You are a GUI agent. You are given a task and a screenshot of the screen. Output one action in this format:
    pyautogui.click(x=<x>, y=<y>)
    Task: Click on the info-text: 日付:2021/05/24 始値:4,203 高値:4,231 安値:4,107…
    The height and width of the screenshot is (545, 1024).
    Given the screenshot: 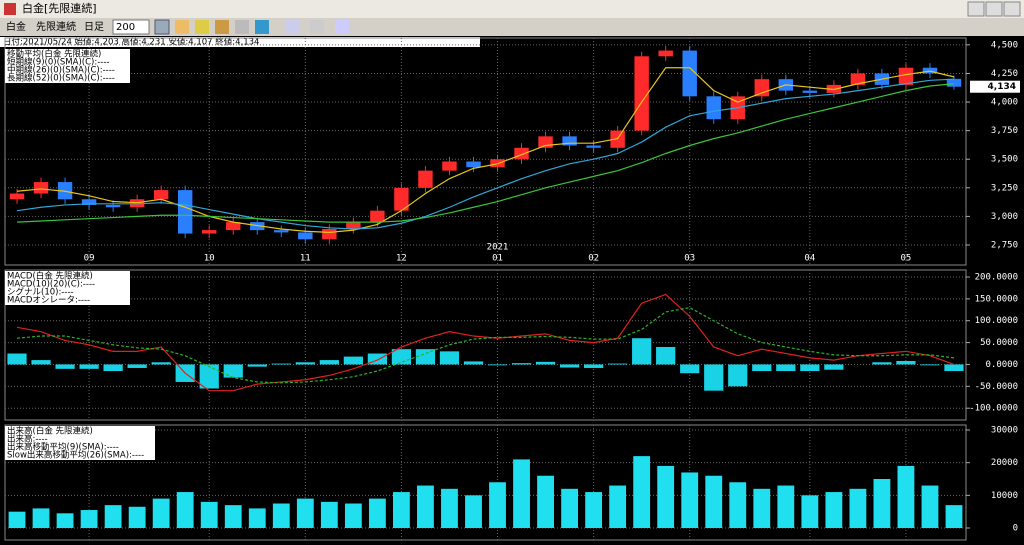 What is the action you would take?
    pyautogui.click(x=131, y=42)
    